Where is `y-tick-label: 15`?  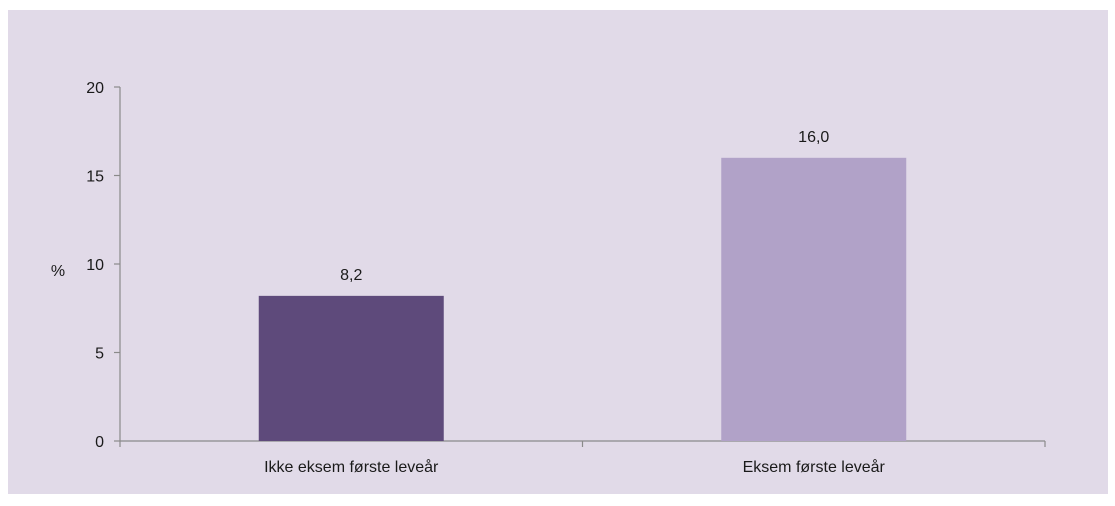 y-tick-label: 15 is located at coordinates (95, 177).